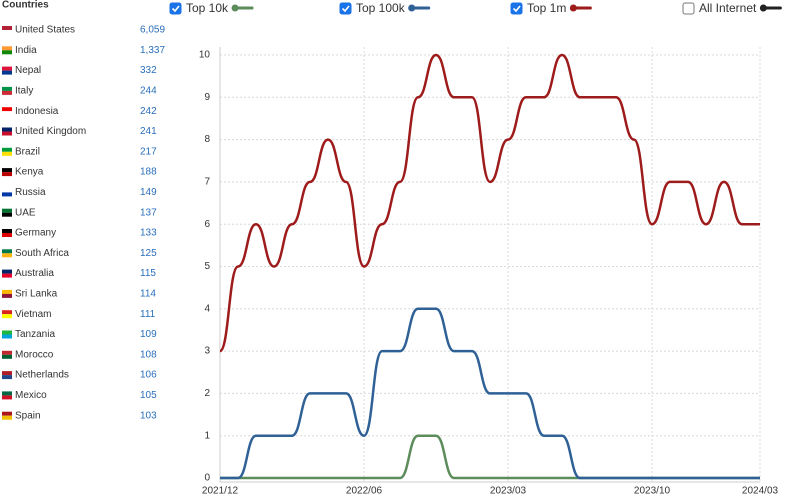 The image size is (800, 498). What do you see at coordinates (25, 212) in the screenshot?
I see `country-name: UAE` at bounding box center [25, 212].